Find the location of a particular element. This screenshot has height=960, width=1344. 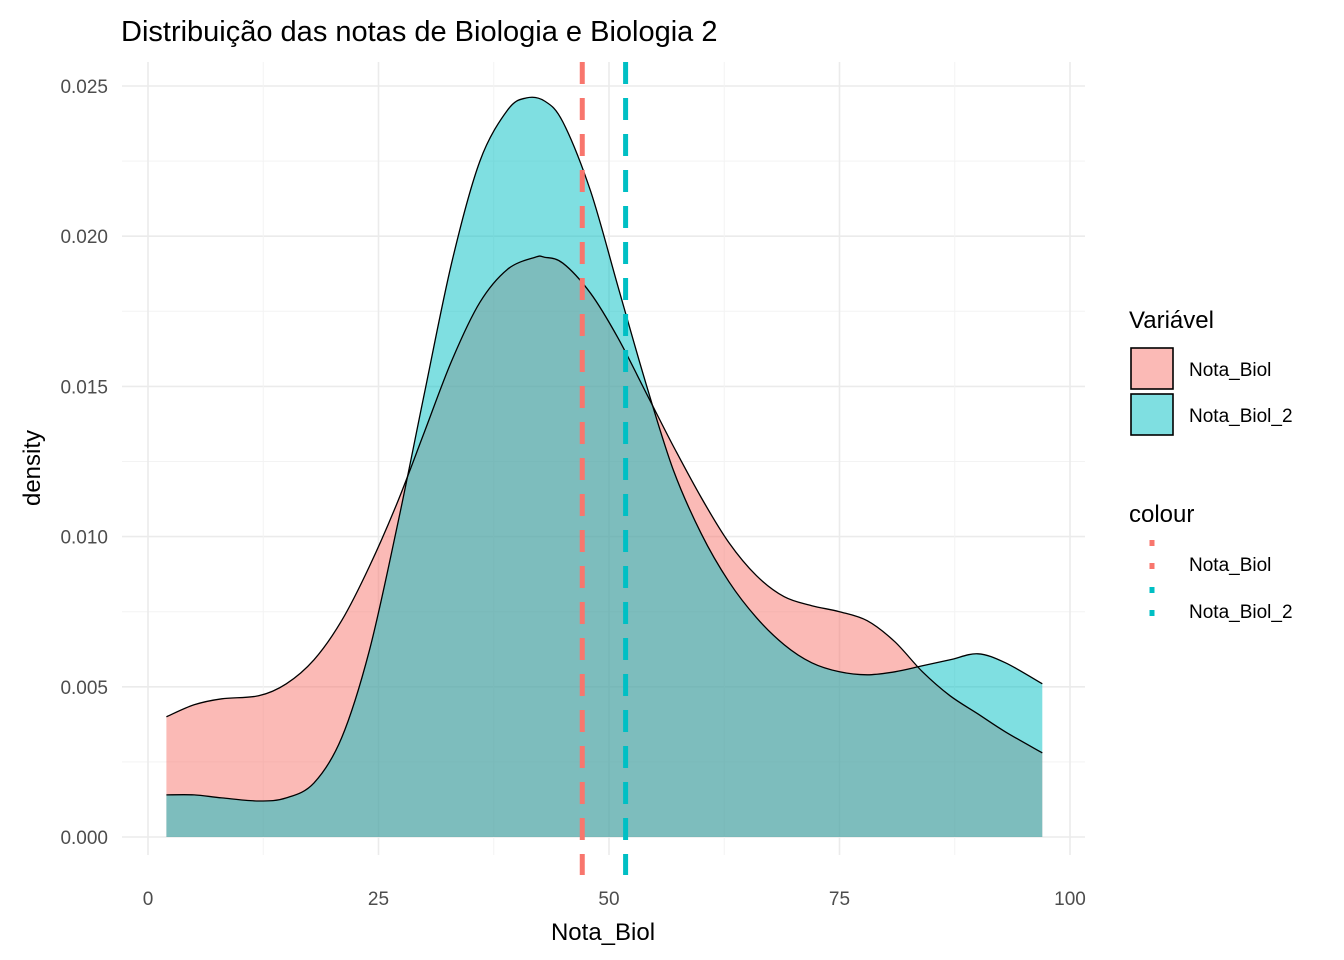

x-tick-label: 50 is located at coordinates (608, 899).